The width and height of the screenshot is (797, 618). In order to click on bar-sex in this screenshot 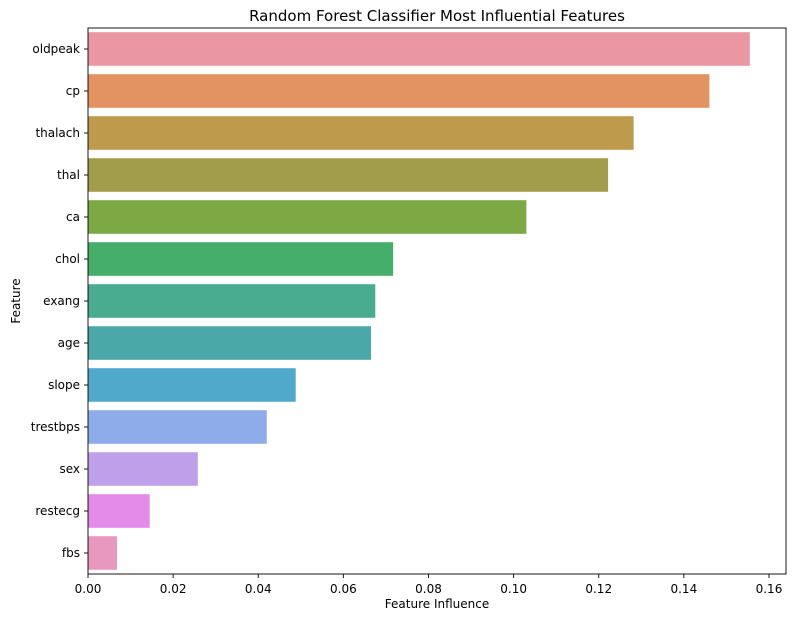, I will do `click(143, 469)`.